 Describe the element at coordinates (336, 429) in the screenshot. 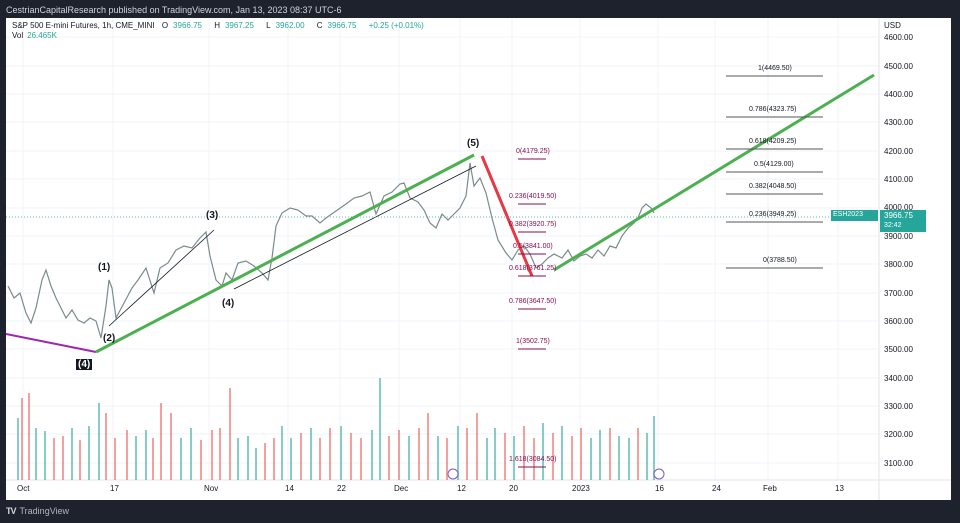

I see `volume-bars` at that location.